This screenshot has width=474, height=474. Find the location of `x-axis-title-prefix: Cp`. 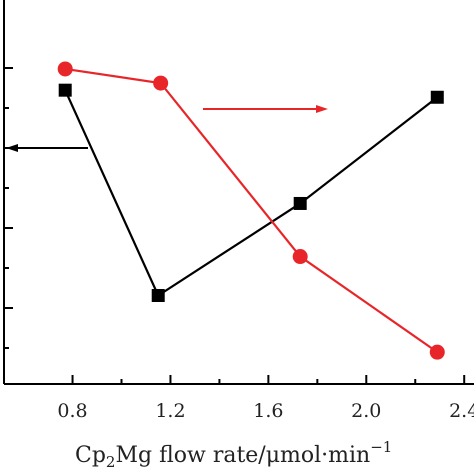

x-axis-title-prefix: Cp is located at coordinates (90, 455).